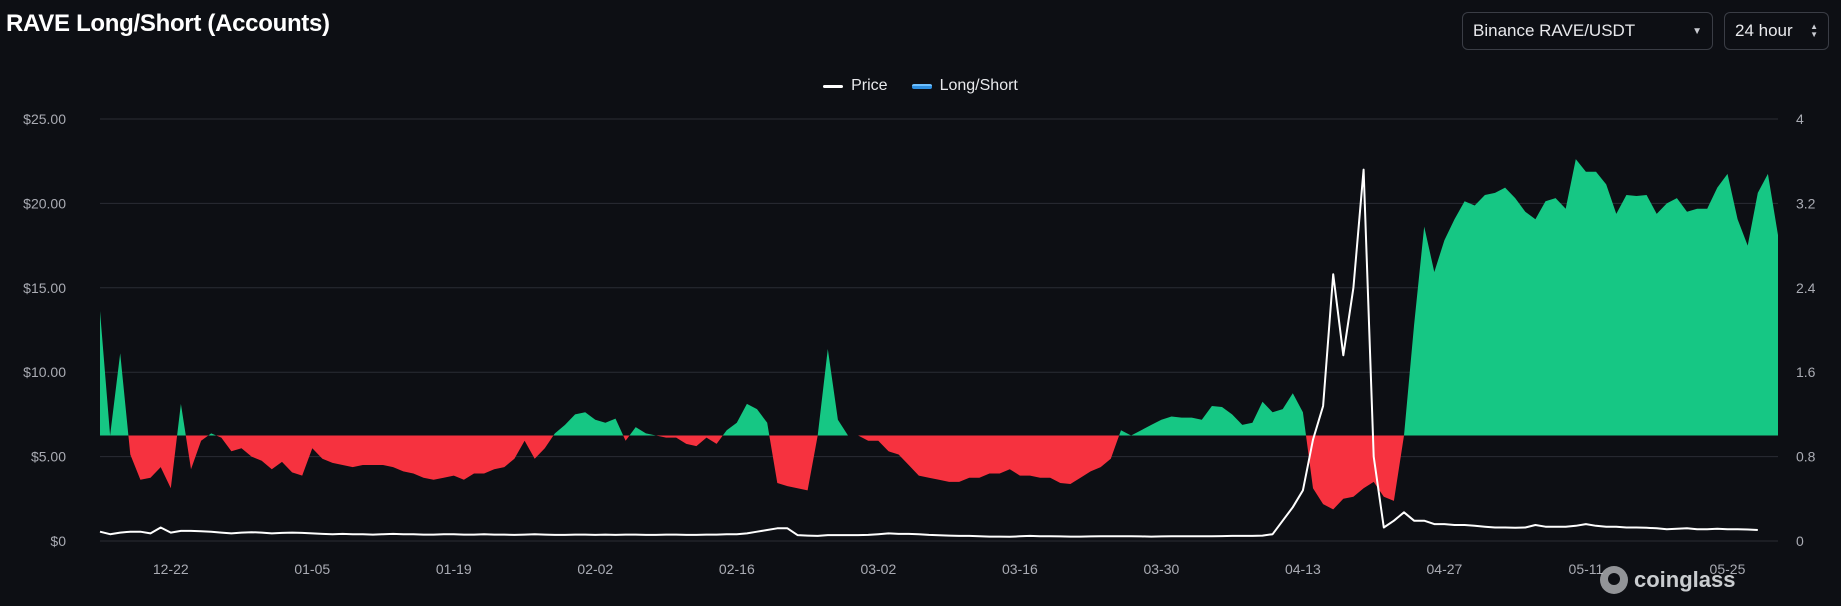 The width and height of the screenshot is (1841, 606). I want to click on interval-select-value: 24 hour, so click(1764, 30).